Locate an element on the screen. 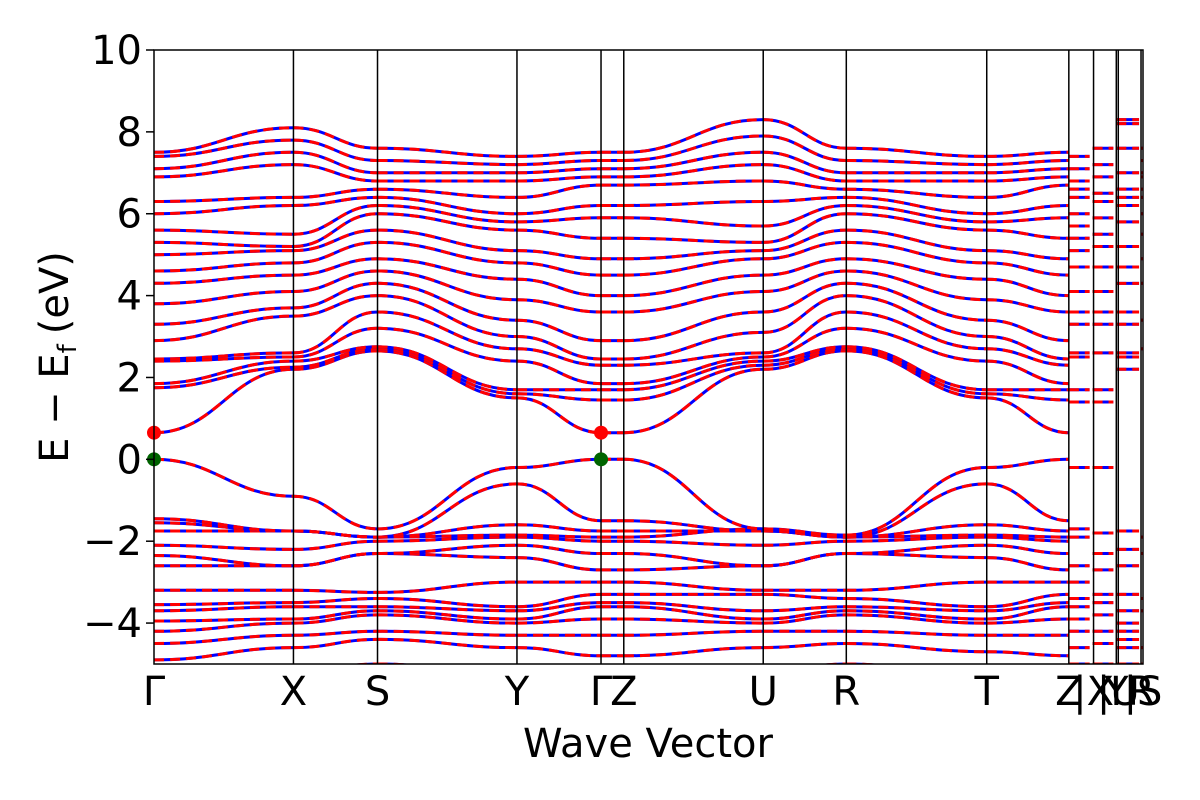  y-axis-ticks: −4 −2 0 2 4 6 8 10 is located at coordinates (118, 337).